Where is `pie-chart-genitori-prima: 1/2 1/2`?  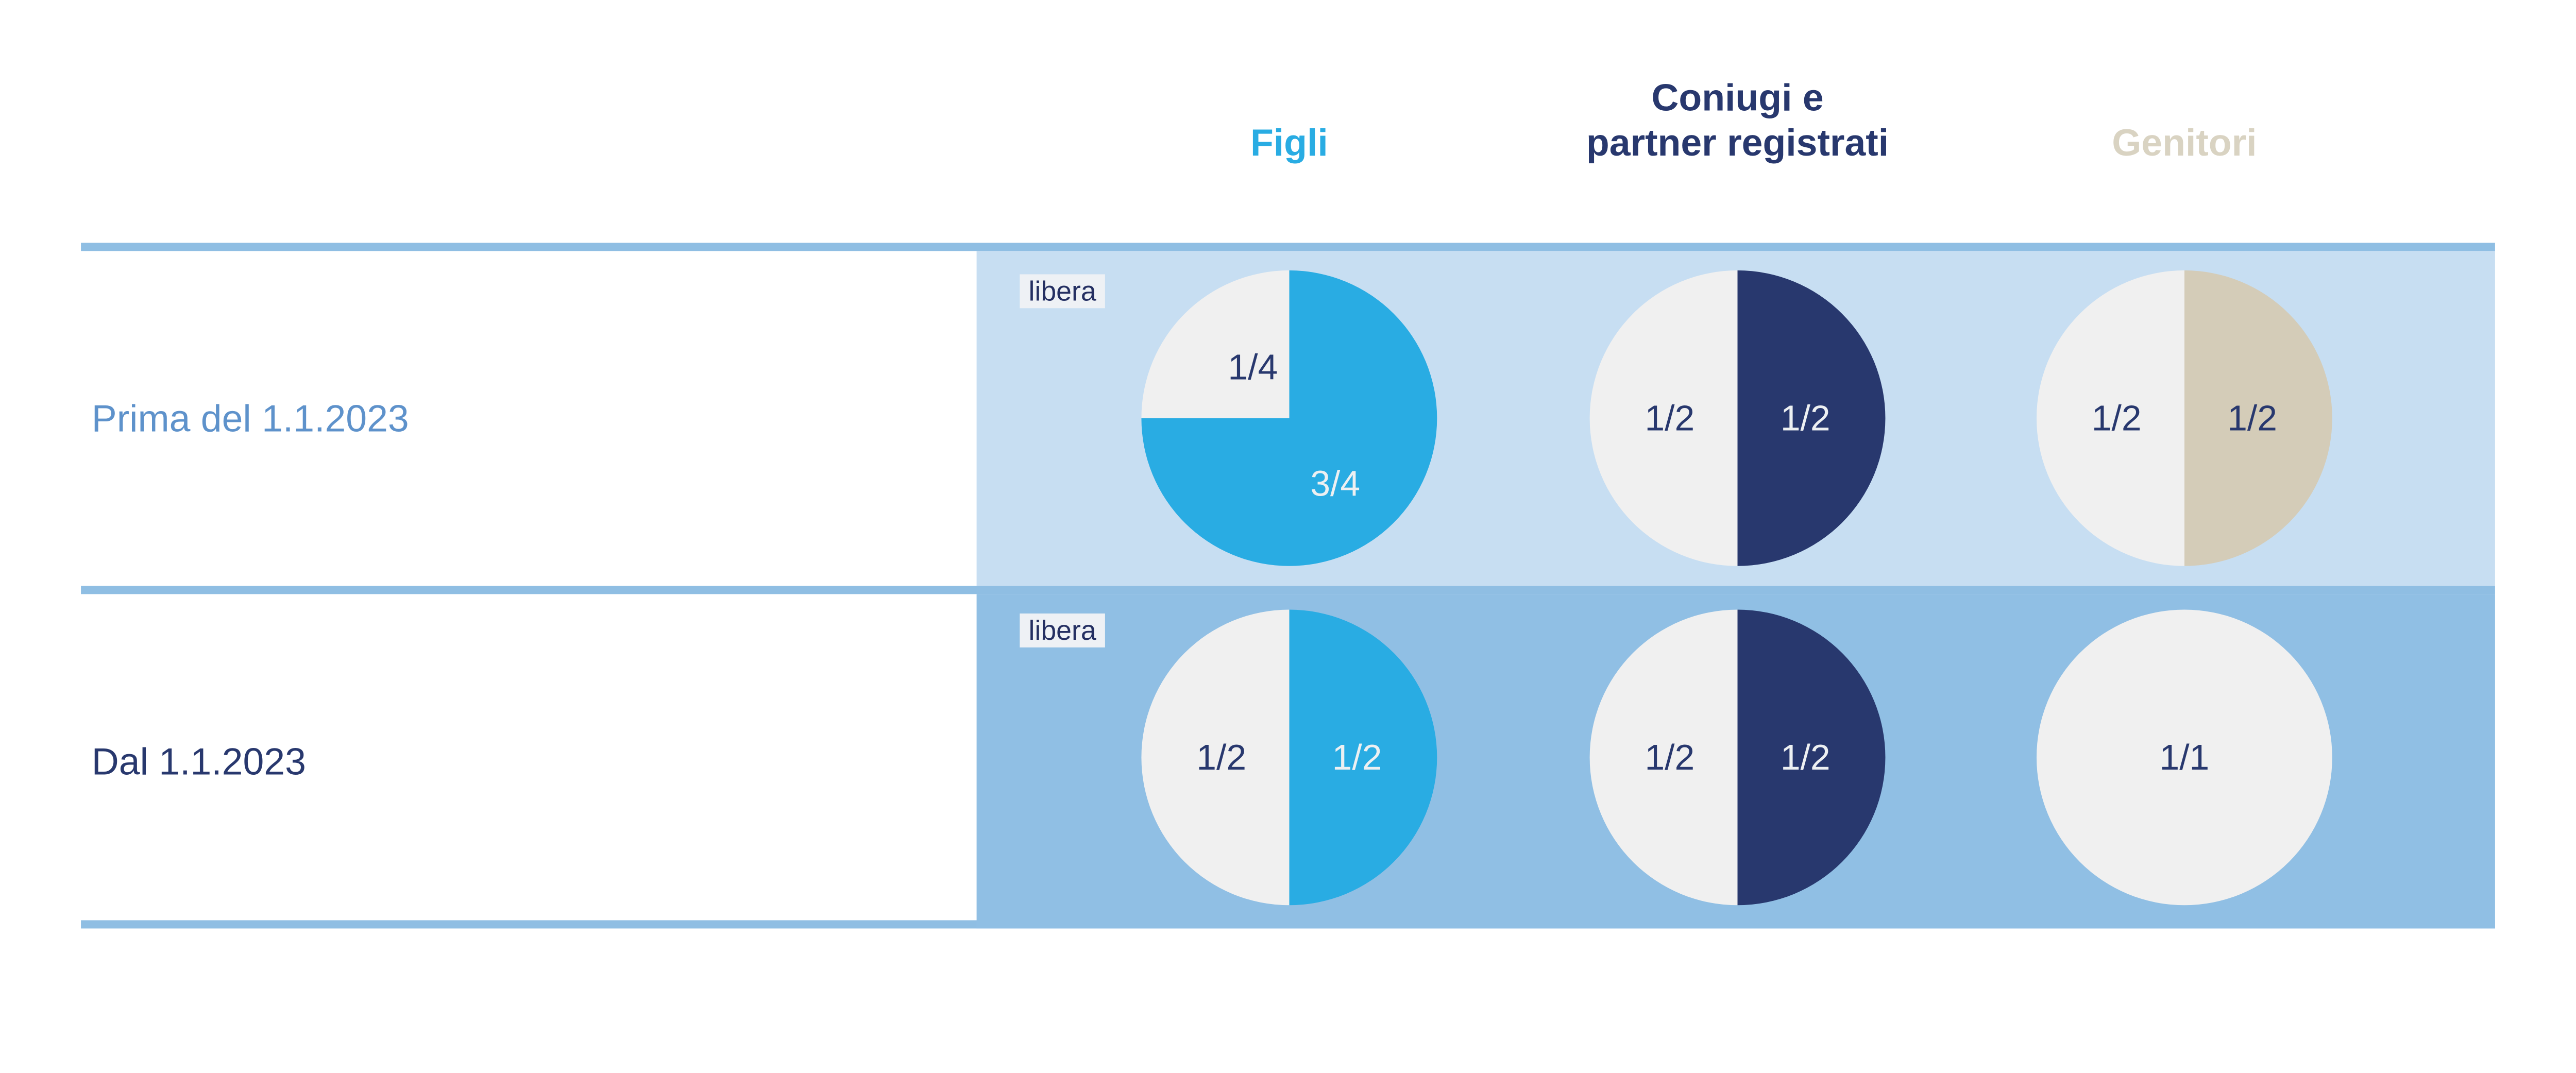 pie-chart-genitori-prima: 1/2 1/2 is located at coordinates (2184, 418).